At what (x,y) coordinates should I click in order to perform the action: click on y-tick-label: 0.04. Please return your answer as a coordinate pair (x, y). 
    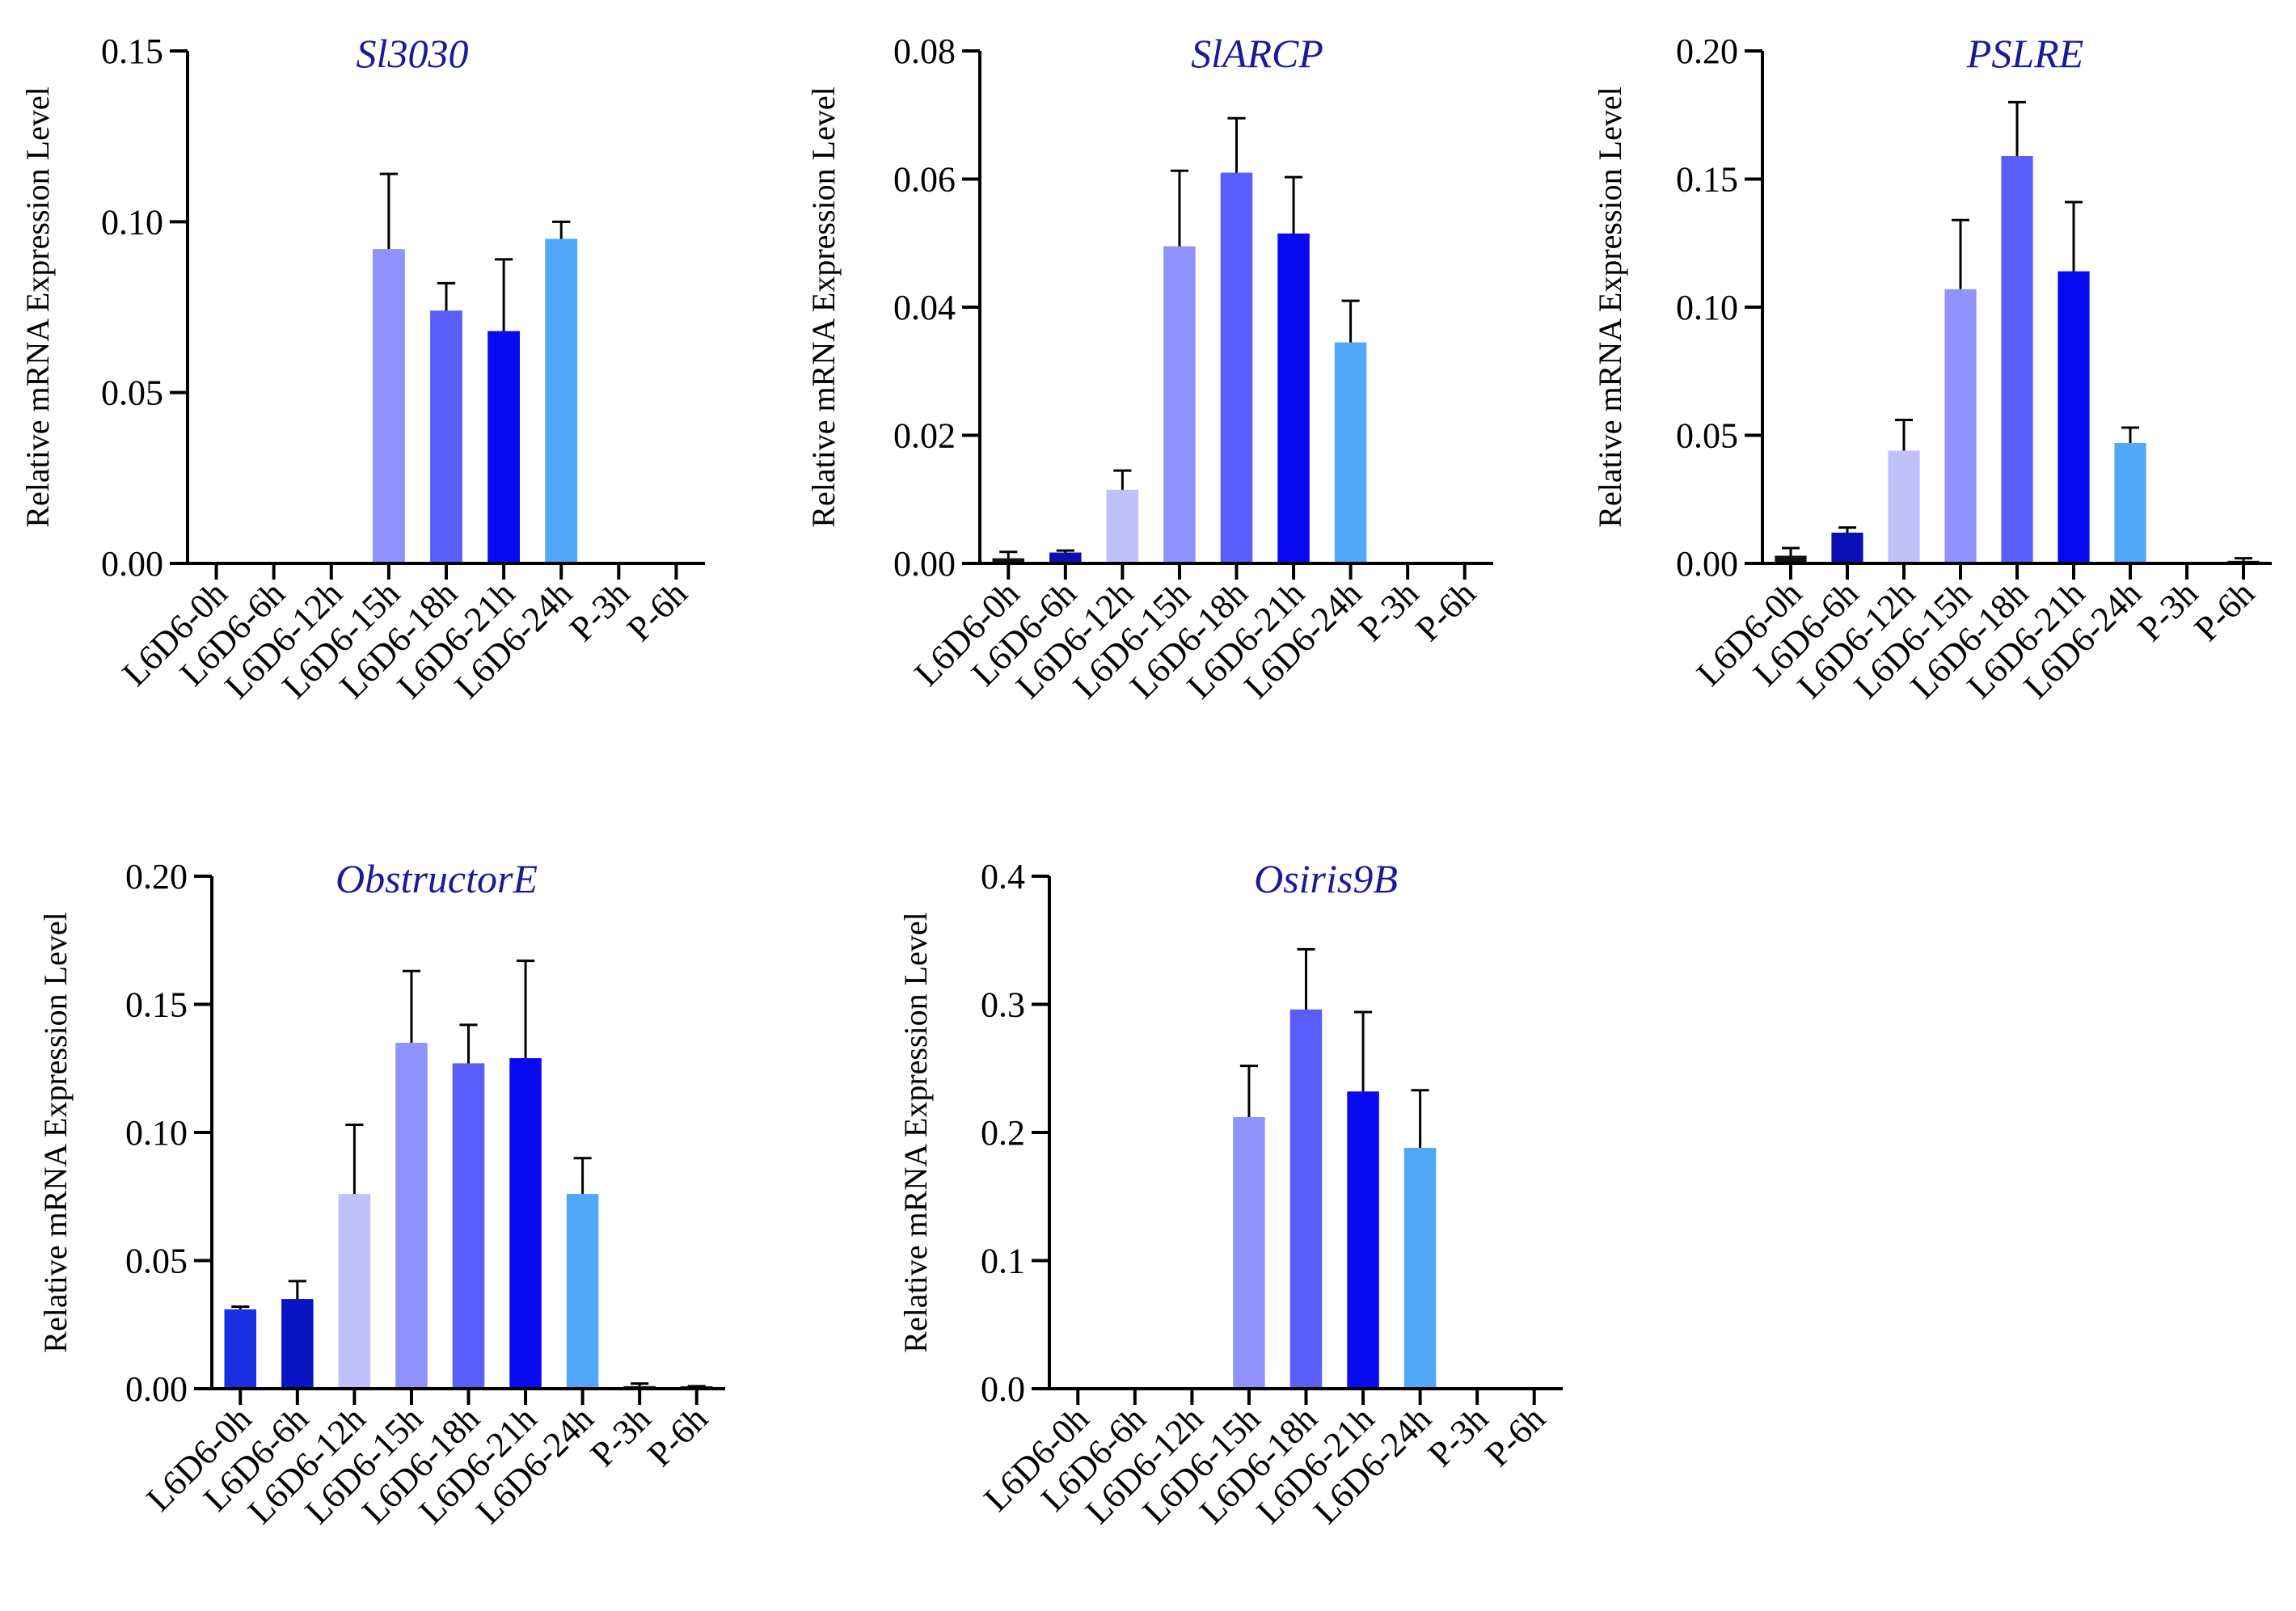
    Looking at the image, I should click on (925, 307).